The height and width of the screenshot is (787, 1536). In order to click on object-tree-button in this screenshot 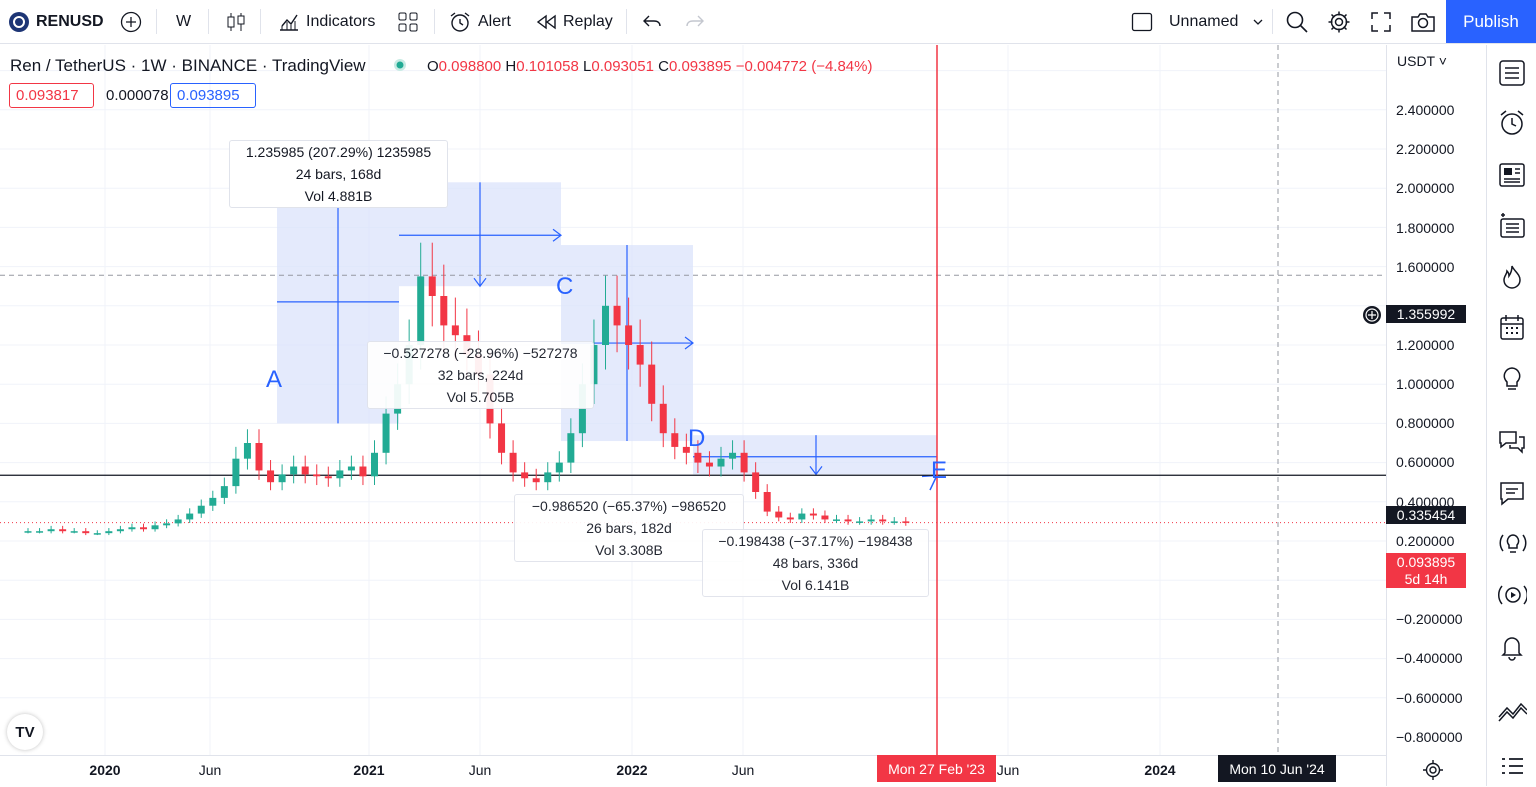, I will do `click(1512, 767)`.